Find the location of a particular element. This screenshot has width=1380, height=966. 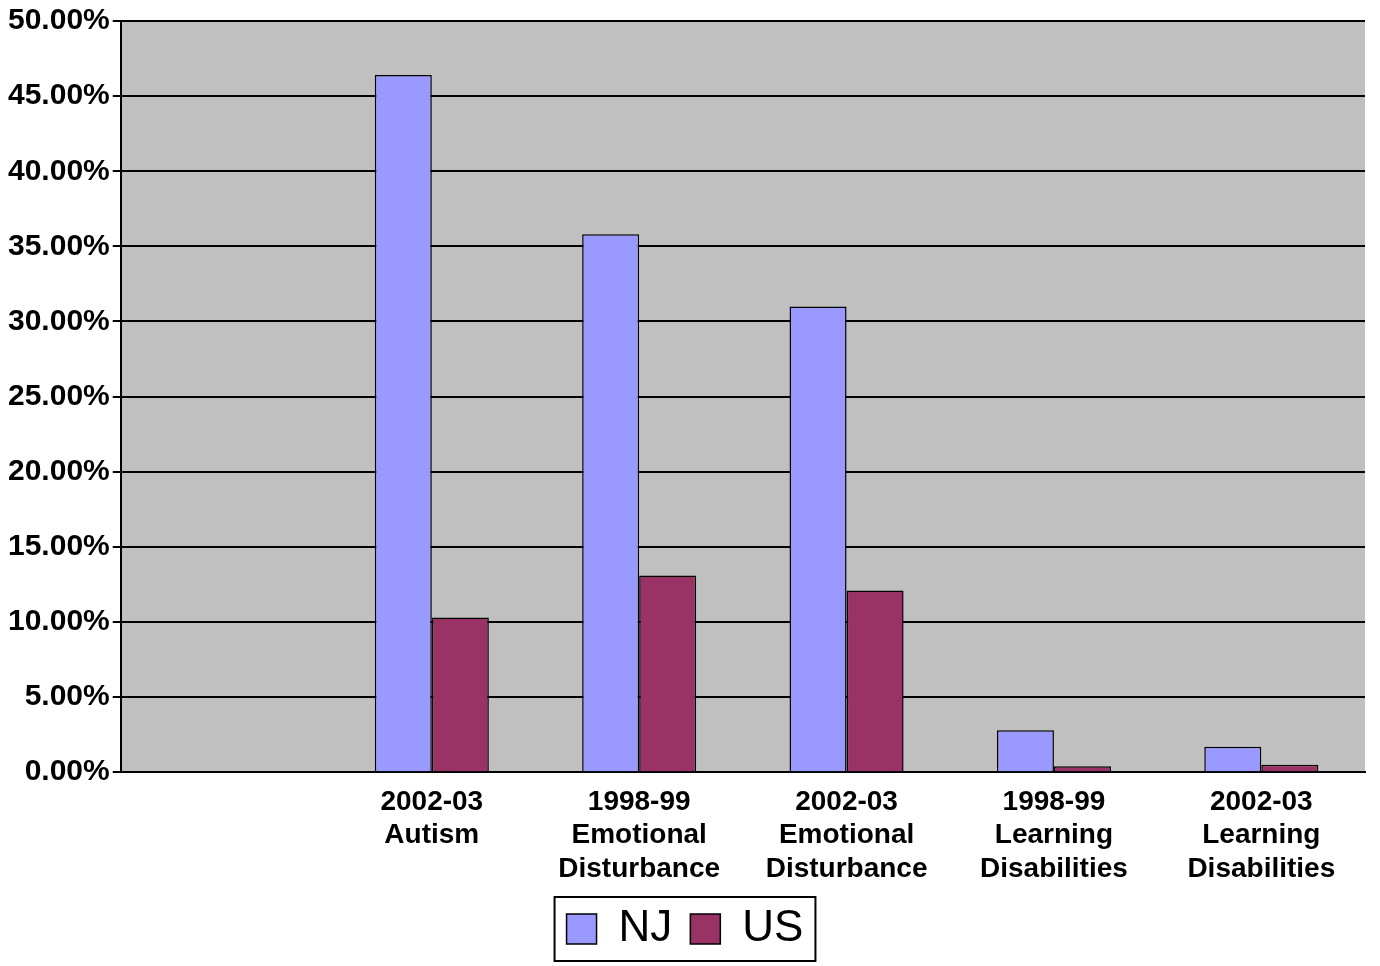

x-tick-label: 1998-99 Emotional Disturbance is located at coordinates (639, 833).